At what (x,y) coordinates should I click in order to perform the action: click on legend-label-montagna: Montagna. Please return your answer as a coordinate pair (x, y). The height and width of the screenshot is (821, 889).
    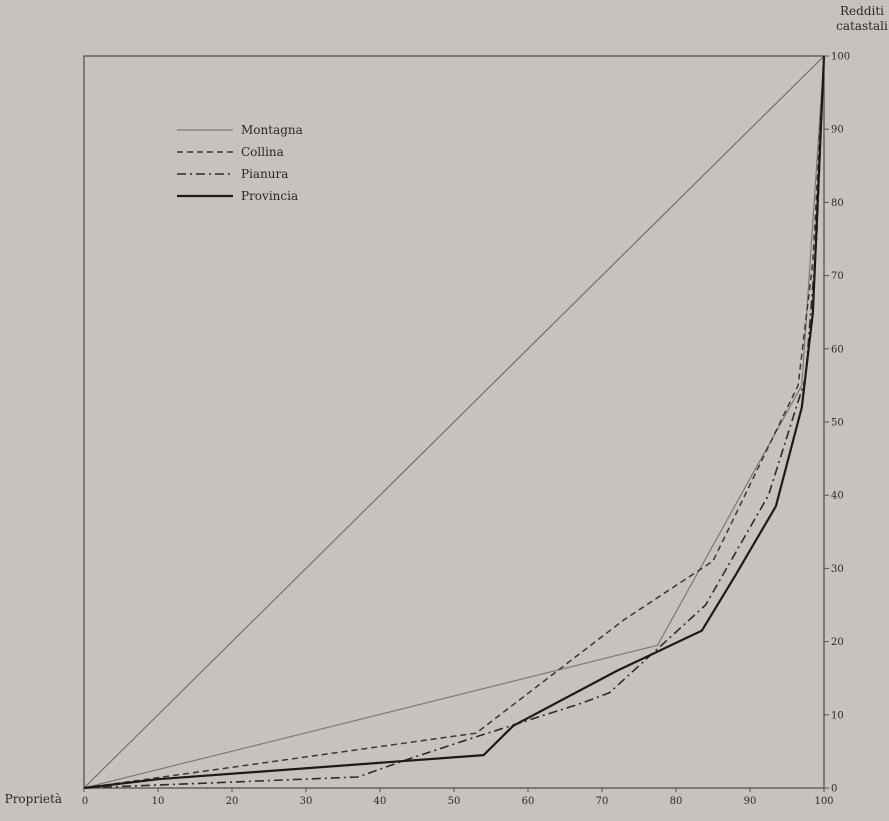
    Looking at the image, I should click on (272, 130).